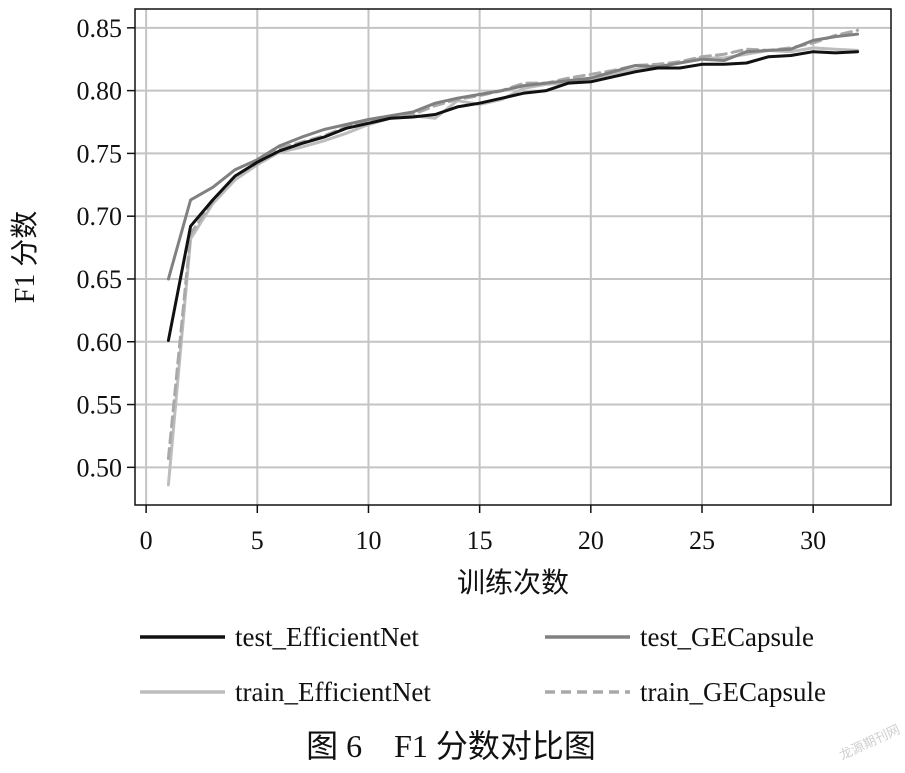 This screenshot has width=905, height=773. I want to click on legend-label: test_GECapsule, so click(727, 637).